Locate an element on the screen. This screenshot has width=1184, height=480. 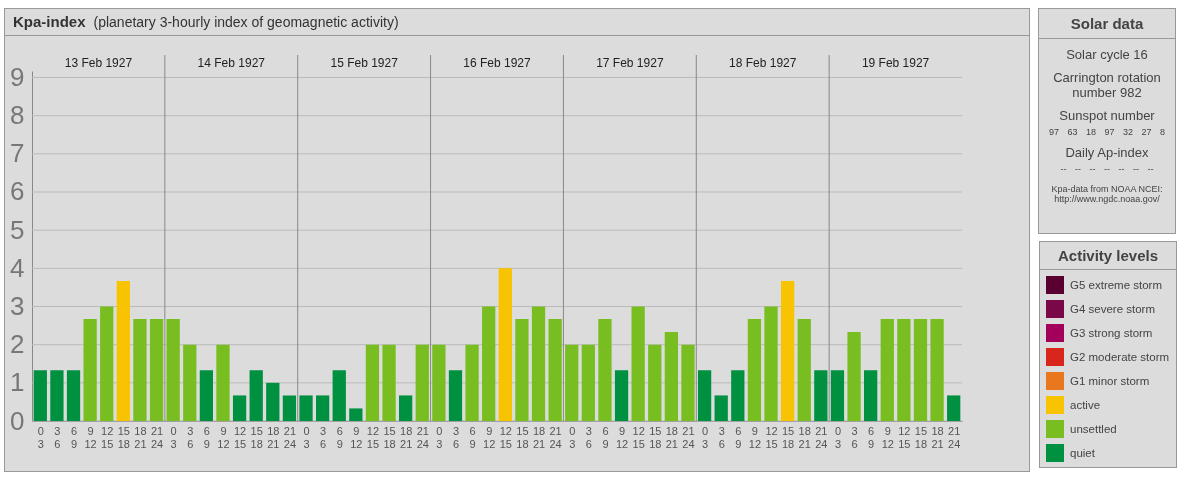
legend-label: active is located at coordinates (1085, 404).